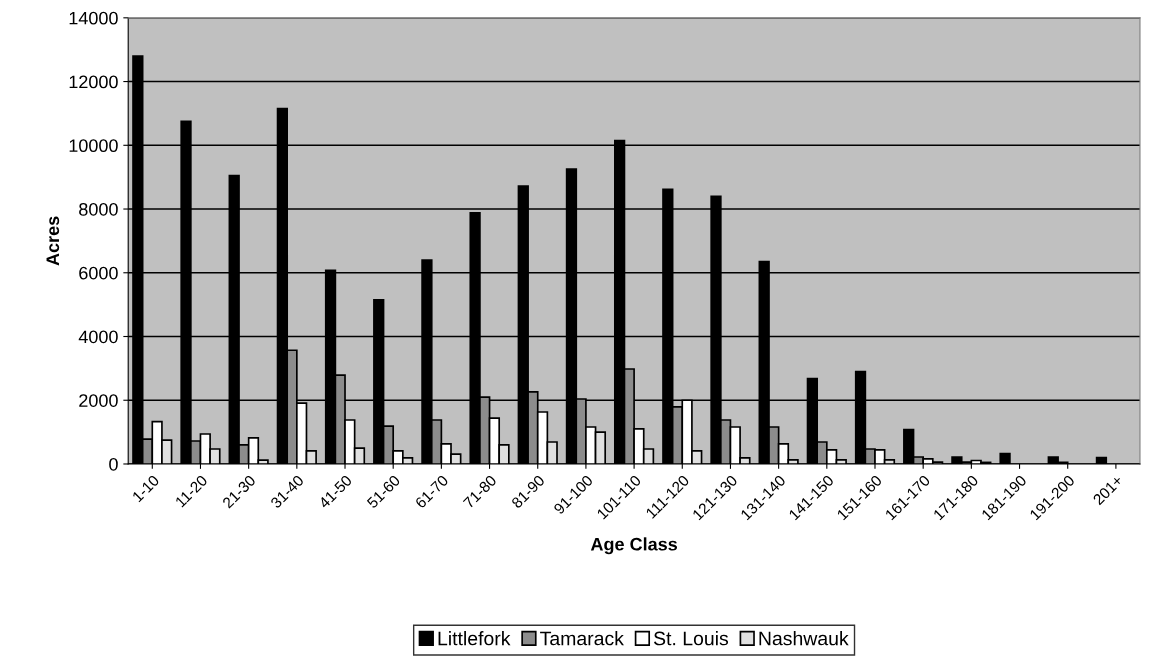  I want to click on y-tick-label: 14000, so click(93, 18).